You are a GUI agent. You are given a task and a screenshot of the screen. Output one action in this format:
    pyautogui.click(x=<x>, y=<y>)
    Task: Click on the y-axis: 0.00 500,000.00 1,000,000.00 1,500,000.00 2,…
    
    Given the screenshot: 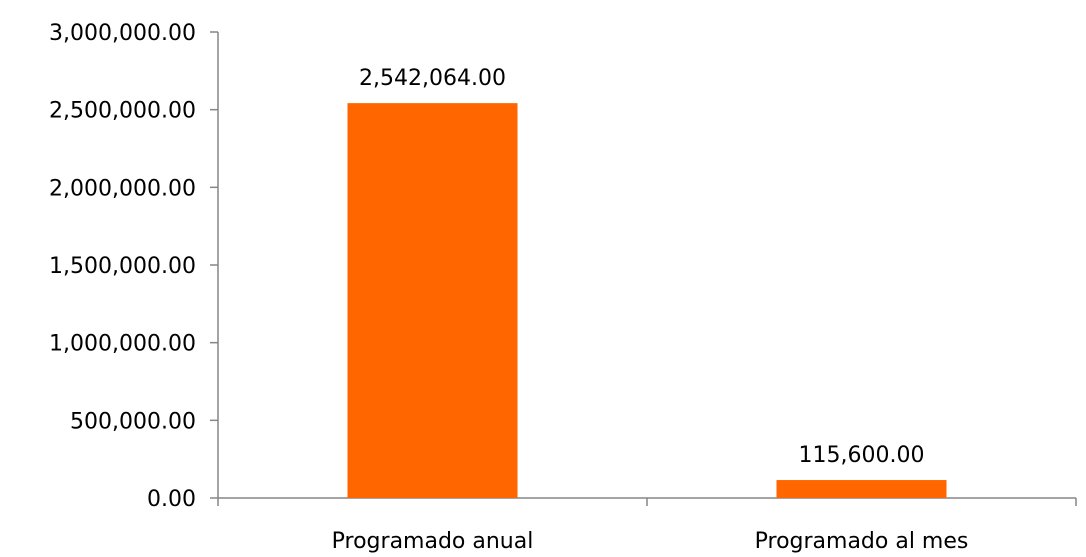 What is the action you would take?
    pyautogui.click(x=134, y=266)
    